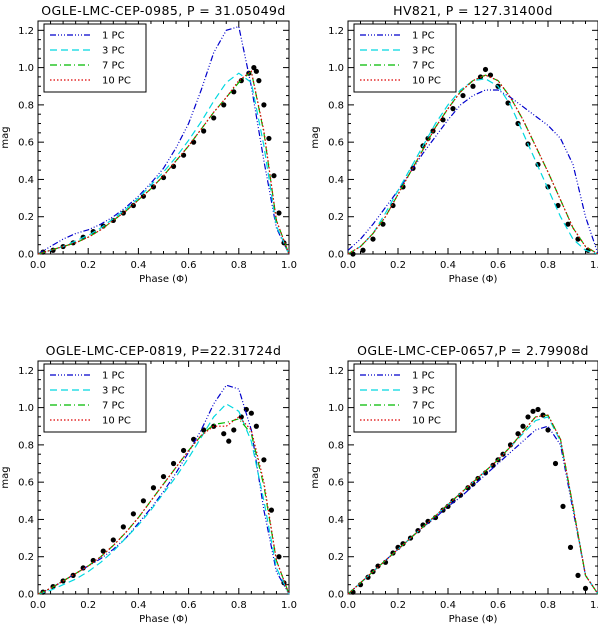 The image size is (598, 634). I want to click on x-tick-label: 0.4, so click(138, 605).